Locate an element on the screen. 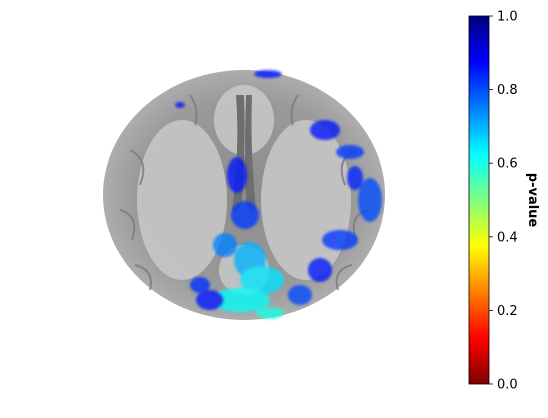 The height and width of the screenshot is (418, 548). colorbar-tick-label: 1.0 is located at coordinates (507, 17).